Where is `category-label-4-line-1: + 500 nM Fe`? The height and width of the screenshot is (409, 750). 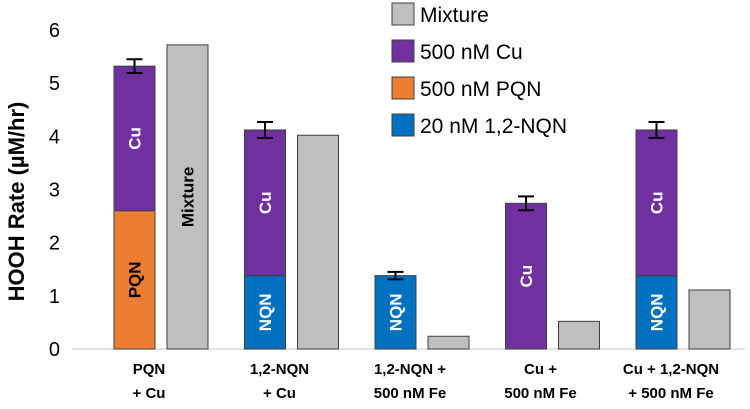 category-label-4-line-1: + 500 nM Fe is located at coordinates (670, 393).